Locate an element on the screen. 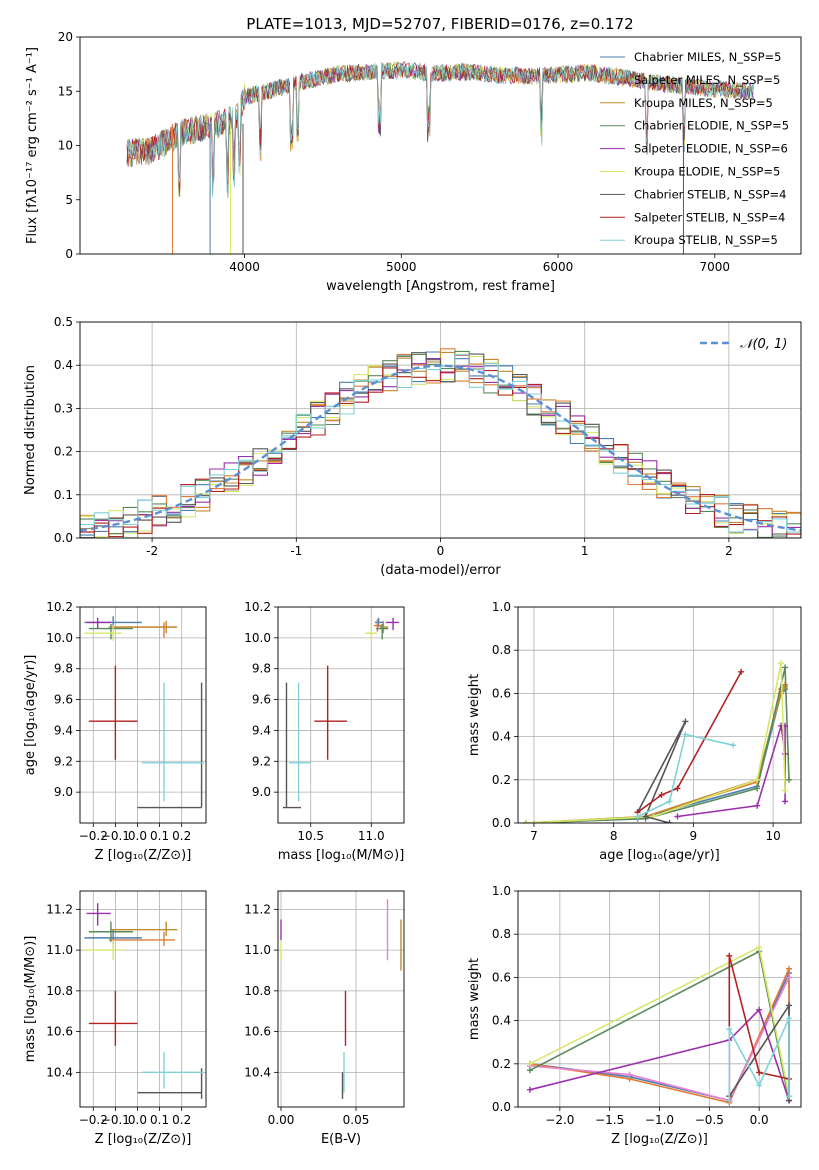 This screenshot has height=1170, width=819. x-tick-label: 10 is located at coordinates (772, 836).